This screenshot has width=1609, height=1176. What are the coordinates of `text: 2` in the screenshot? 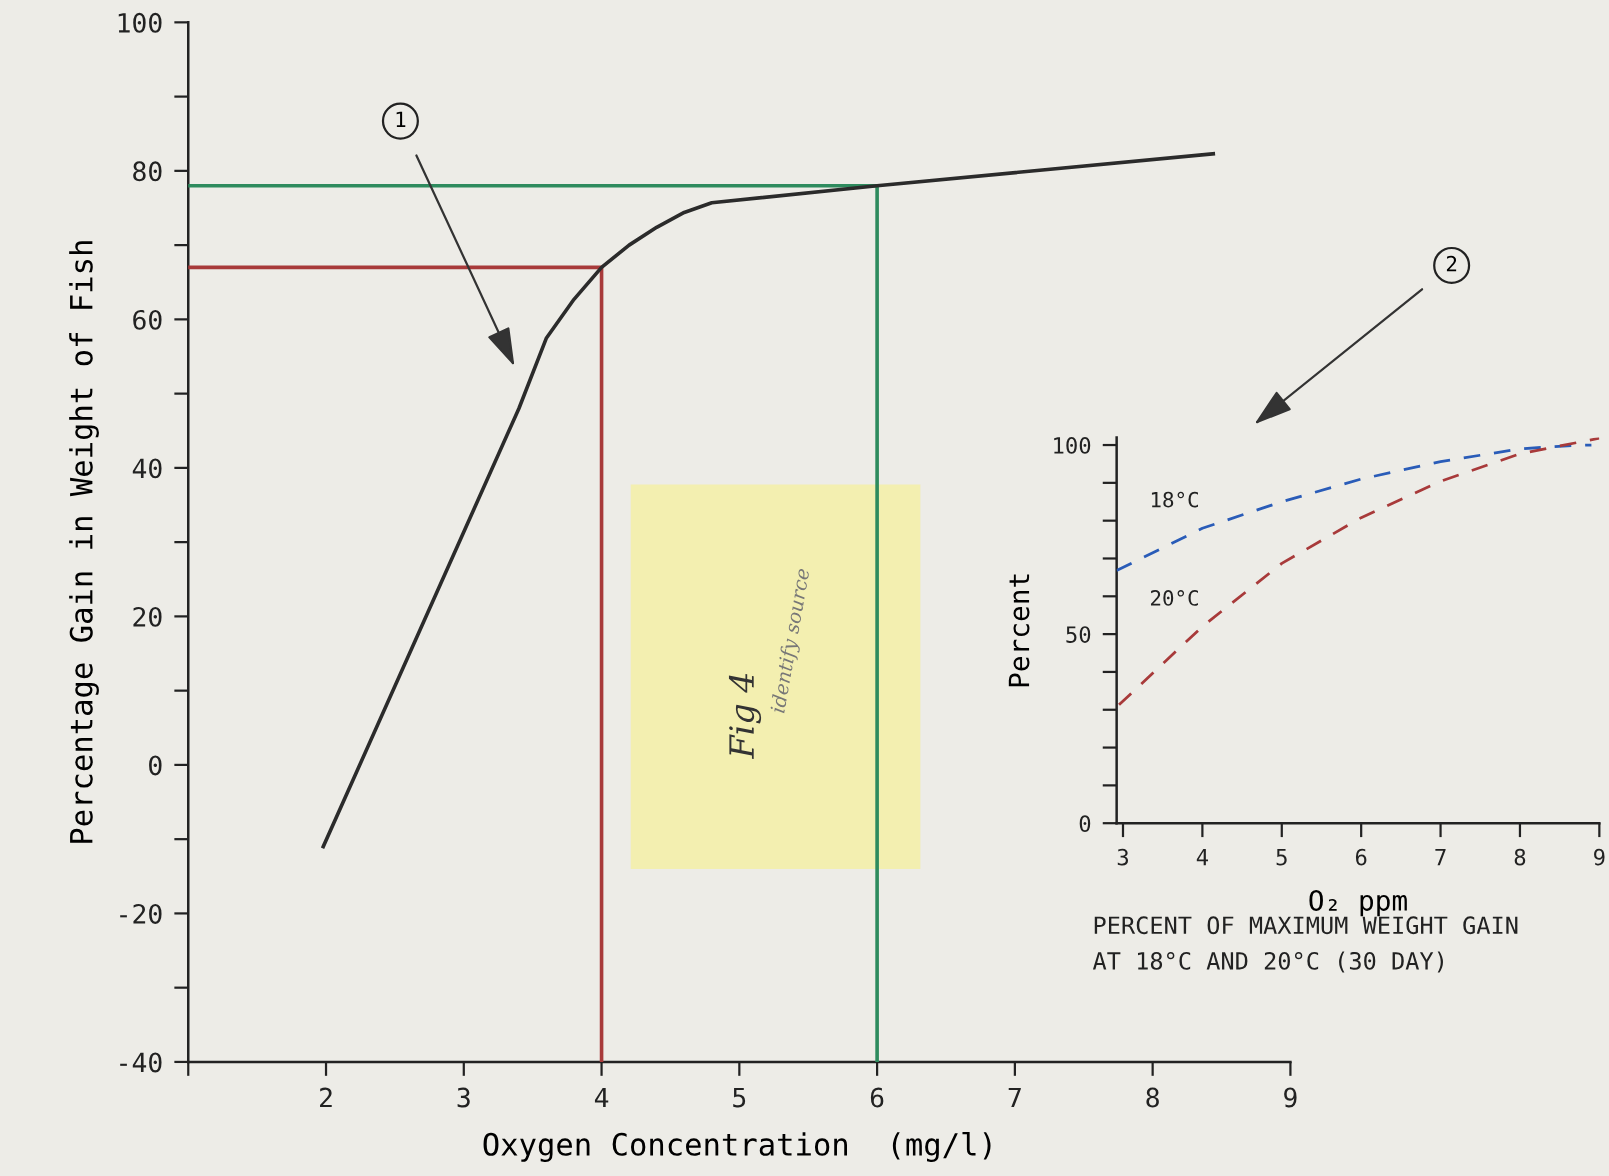 It's located at (1451, 263).